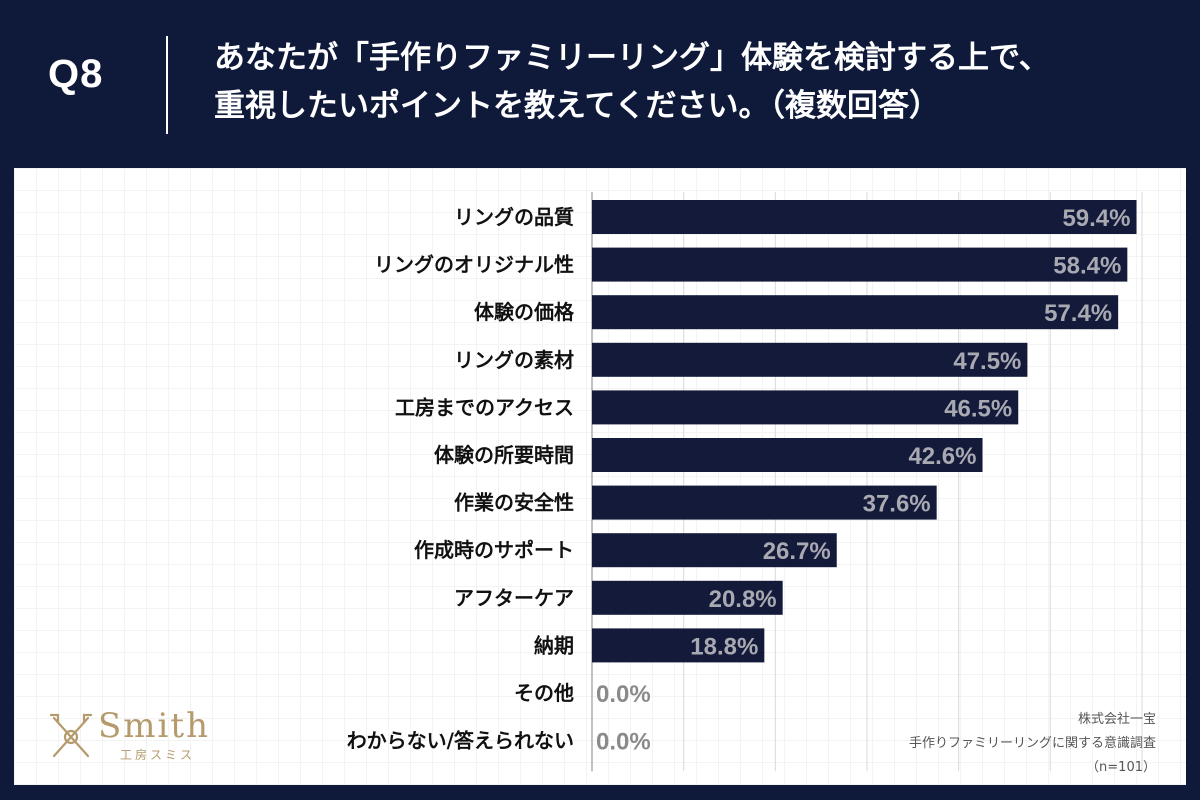 Image resolution: width=1200 pixels, height=800 pixels. What do you see at coordinates (154, 726) in the screenshot?
I see `logo-name: Smith` at bounding box center [154, 726].